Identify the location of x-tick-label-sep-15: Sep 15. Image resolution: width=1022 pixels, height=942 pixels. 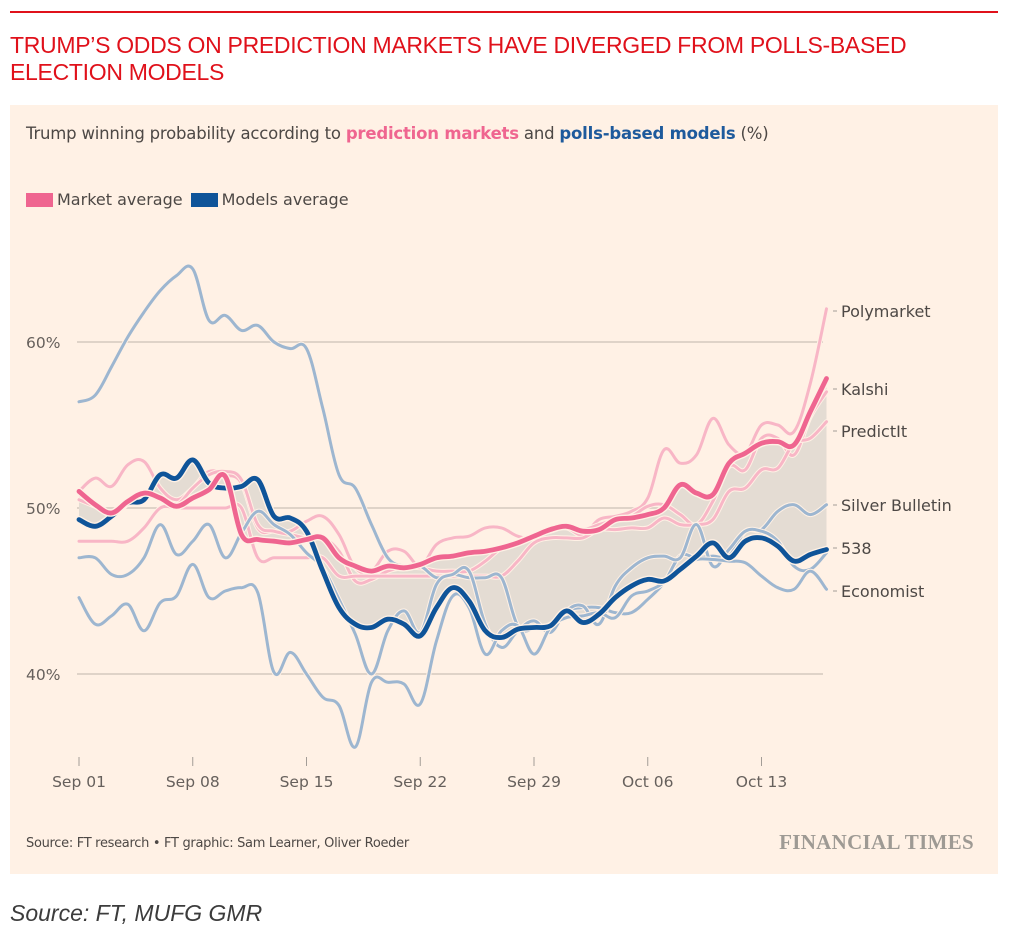
(307, 782).